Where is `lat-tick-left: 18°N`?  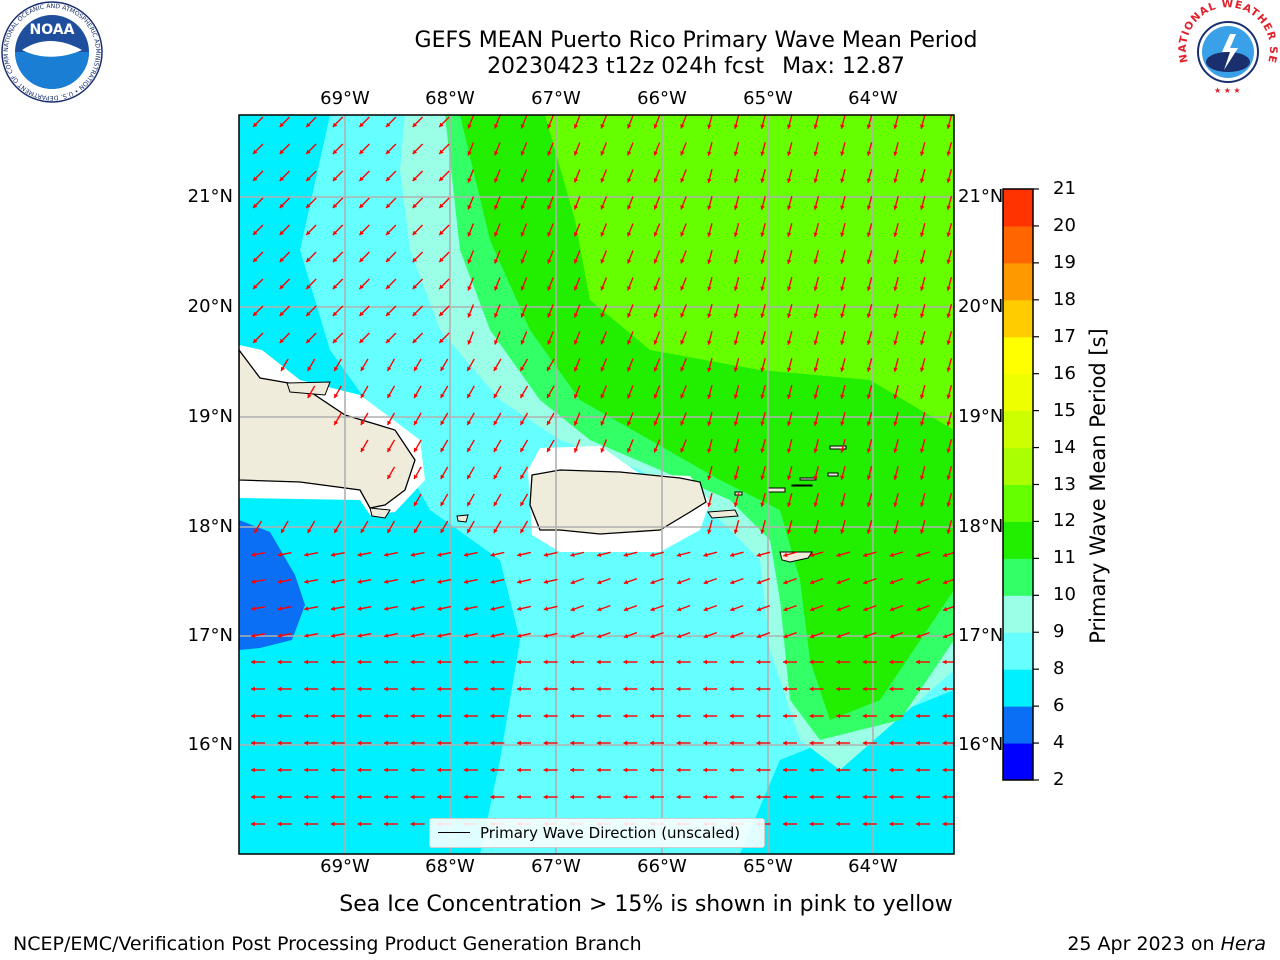 lat-tick-left: 18°N is located at coordinates (210, 526).